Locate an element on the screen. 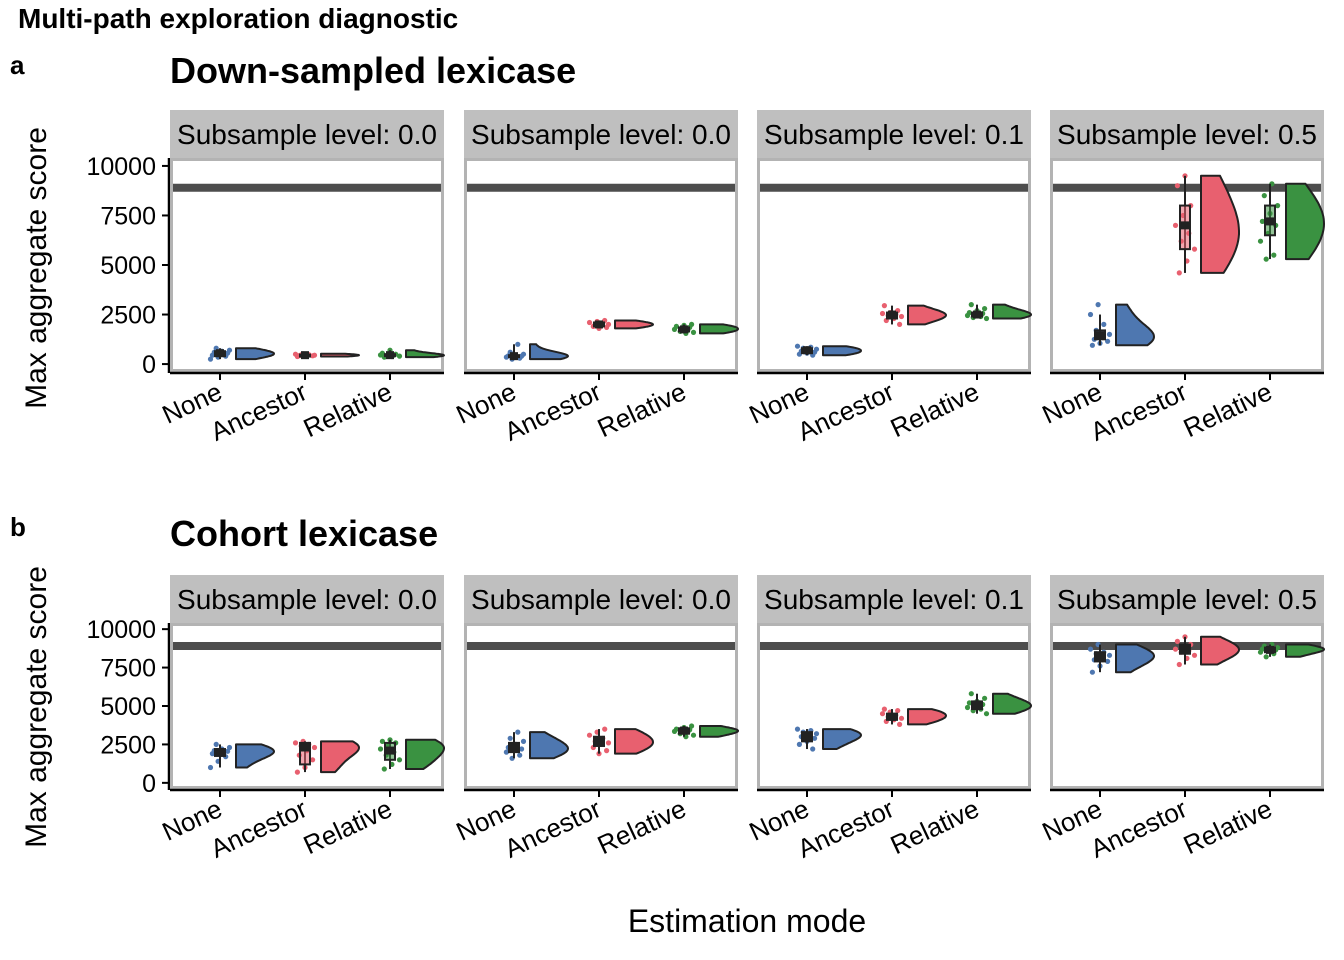 This screenshot has width=1344, height=960. panel-label-b: b is located at coordinates (18, 527).